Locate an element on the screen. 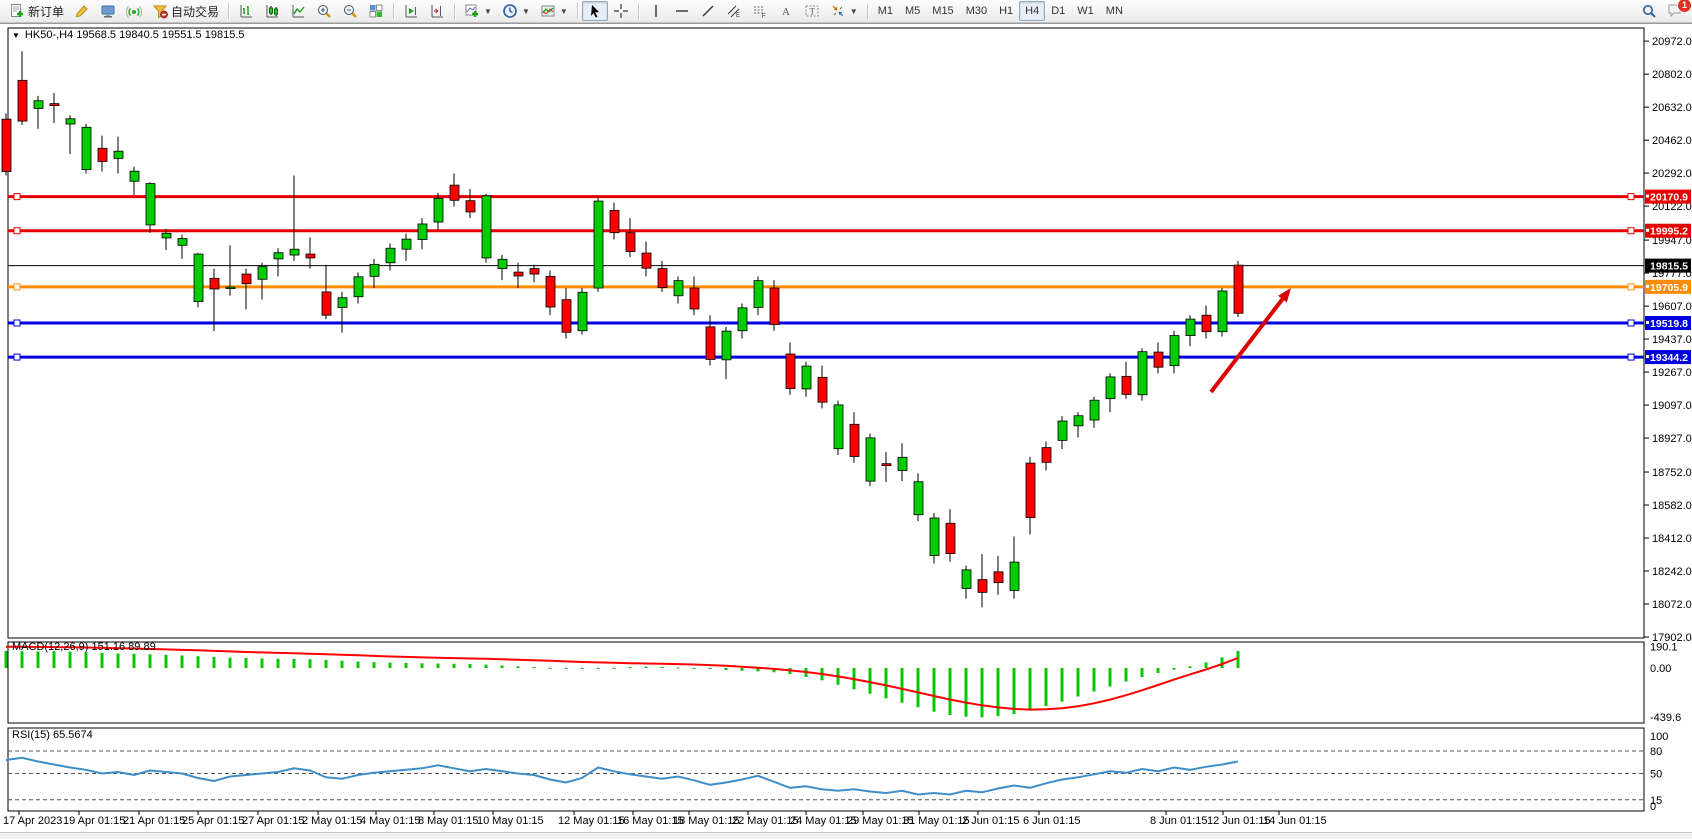 Image resolution: width=1692 pixels, height=839 pixels. date-tick-label: 12 May 01:15 is located at coordinates (591, 821).